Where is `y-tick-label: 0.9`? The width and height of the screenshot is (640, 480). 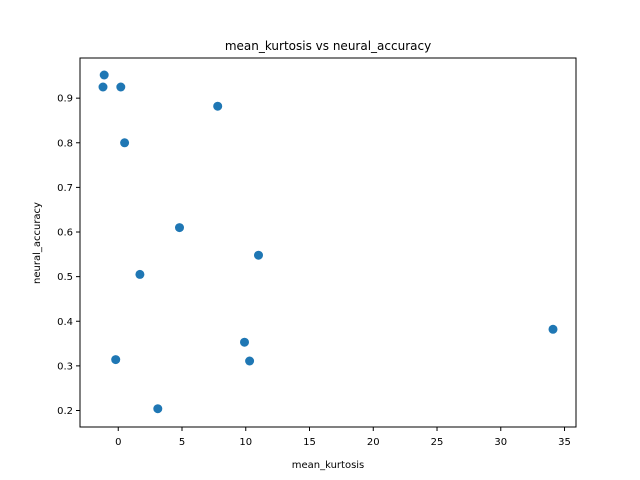 y-tick-label: 0.9 is located at coordinates (65, 99).